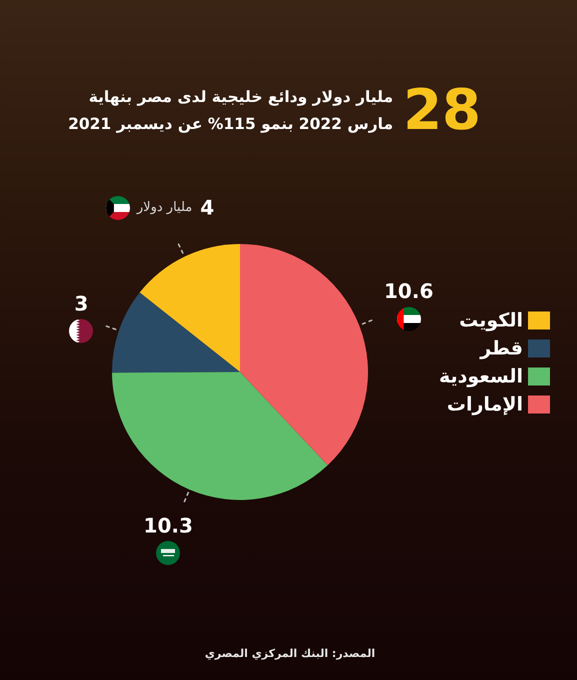 The image size is (577, 680). I want to click on chart-subtitle: مليار دولار ودائع خليجية لدى مصر بنهاية مارس 2022 بنمو 115% عن ديسمبر 2021, so click(230, 111).